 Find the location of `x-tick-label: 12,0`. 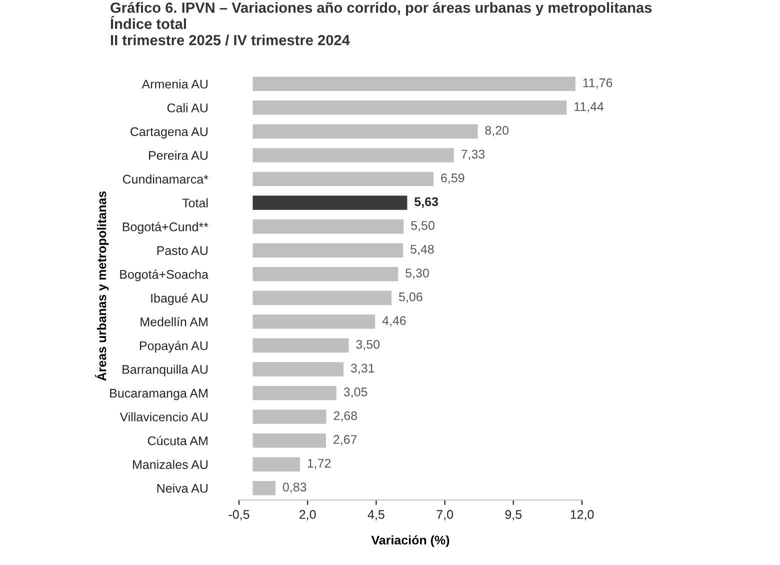

x-tick-label: 12,0 is located at coordinates (582, 515).